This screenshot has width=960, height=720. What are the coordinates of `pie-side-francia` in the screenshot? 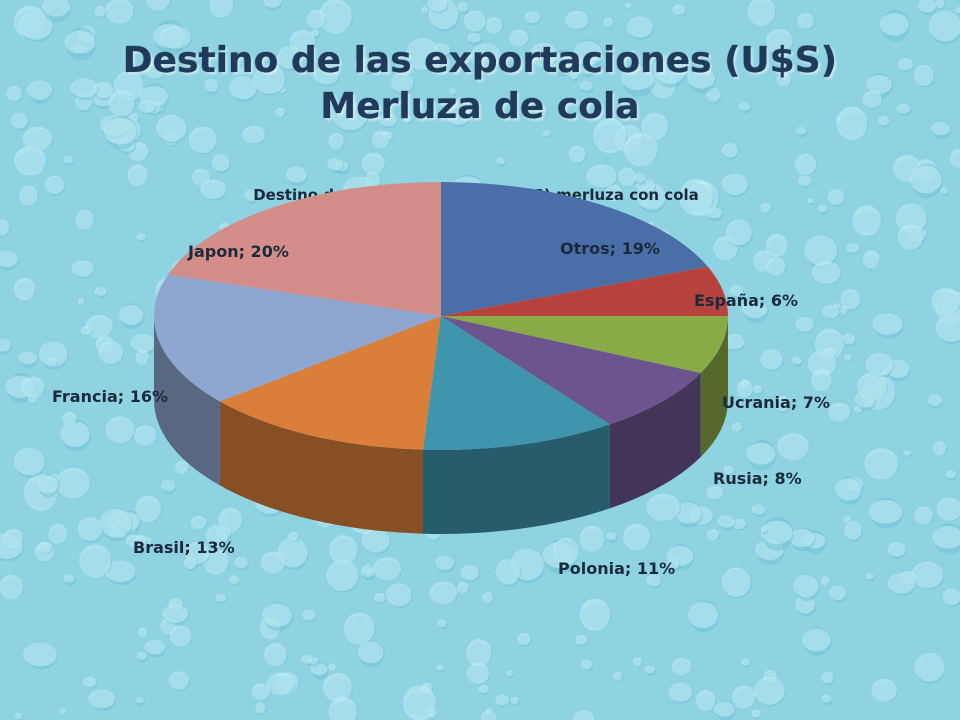 It's located at (187, 401).